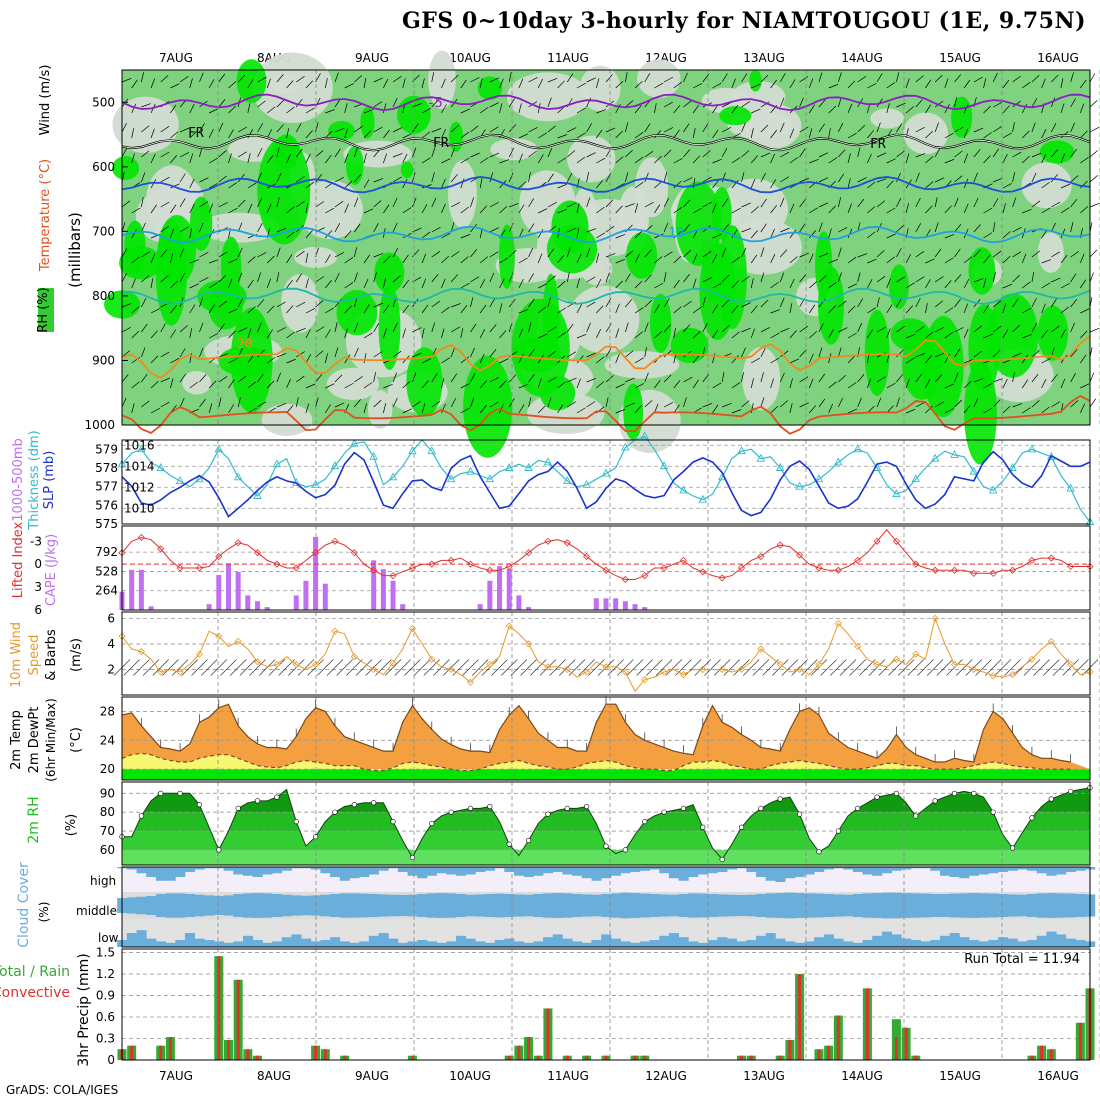  Describe the element at coordinates (300, 303) in the screenshot. I see `rh-dry-region` at that location.